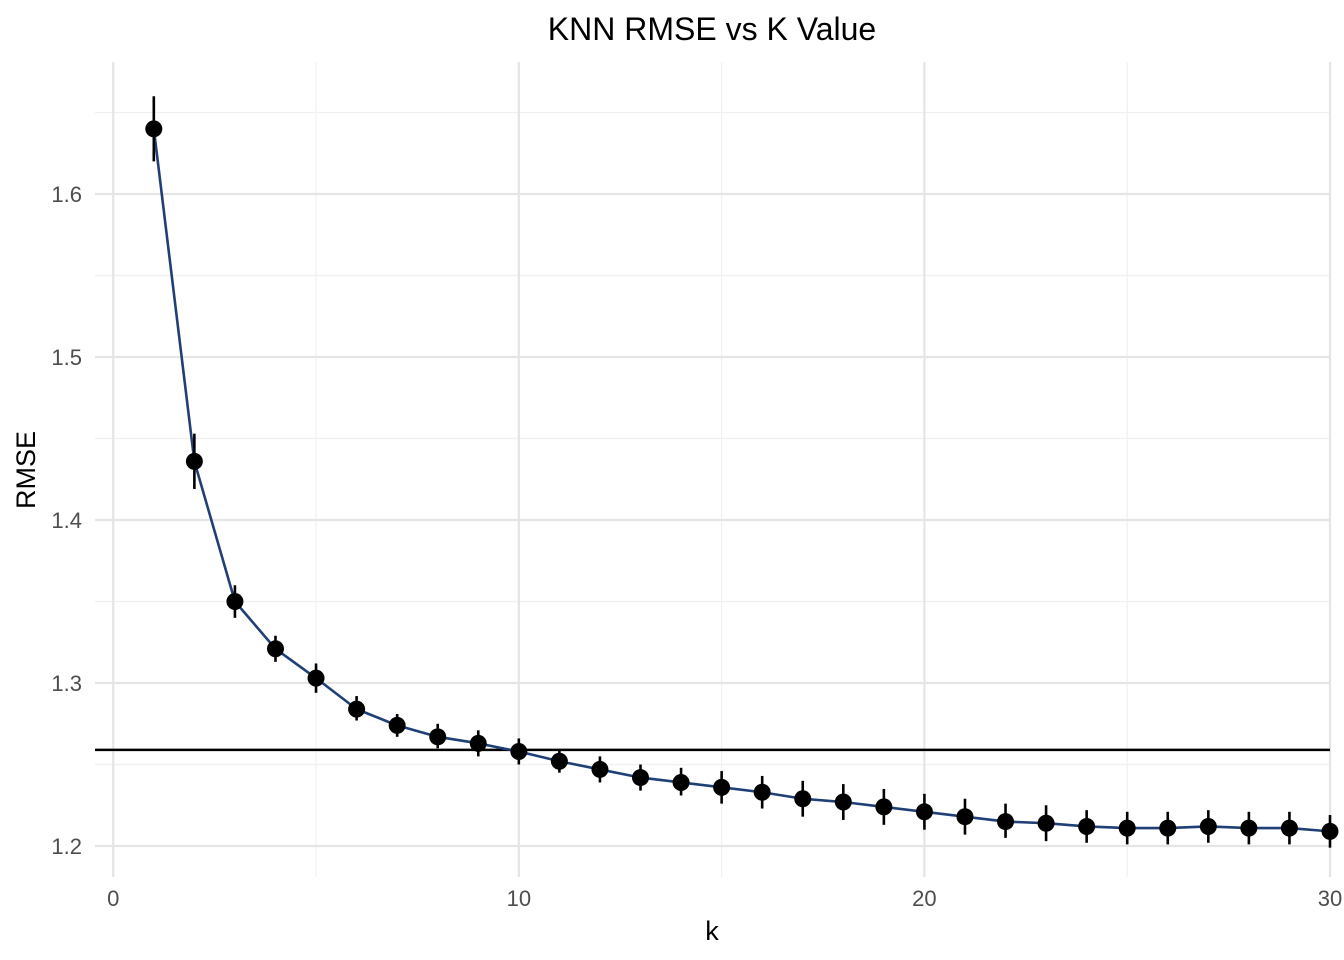 This screenshot has height=960, width=1344. I want to click on x-tick-labels: 0 10 20 30, so click(724, 898).